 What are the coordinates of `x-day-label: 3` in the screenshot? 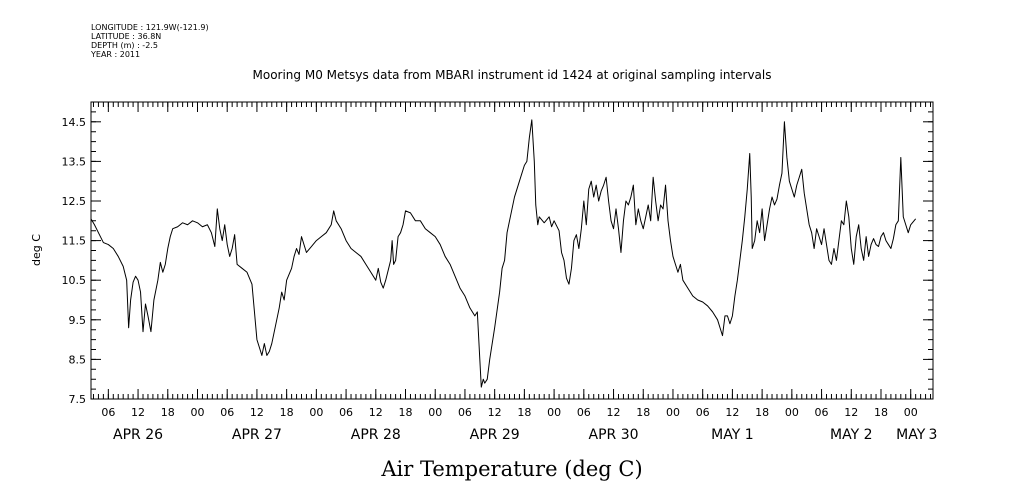 It's located at (933, 435).